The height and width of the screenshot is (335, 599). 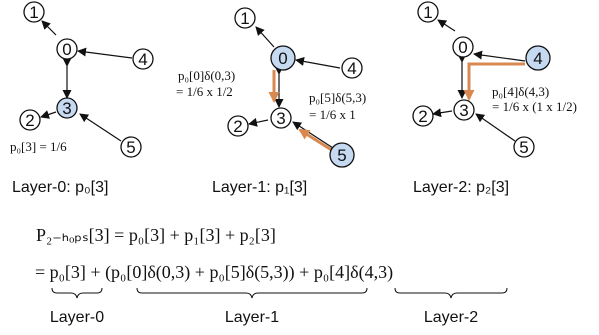 What do you see at coordinates (156, 235) in the screenshot?
I see `equation-line-1: P₂₋ₕₒₚₛ[3] = p₀[3] + p₁[3] + p₂[3]` at bounding box center [156, 235].